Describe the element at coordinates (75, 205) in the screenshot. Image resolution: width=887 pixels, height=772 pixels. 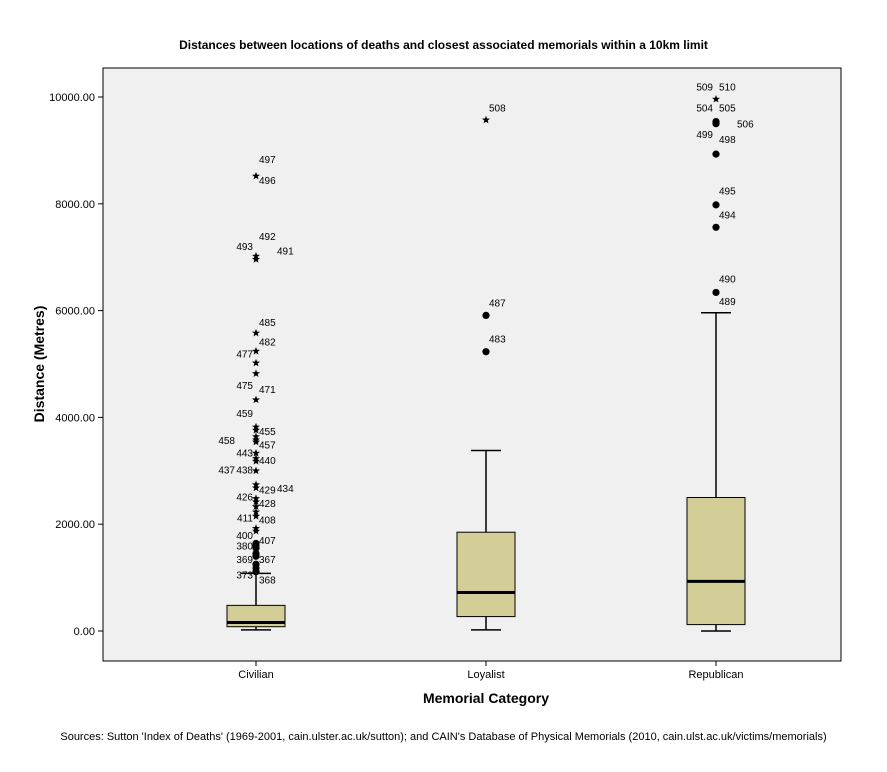
I see `y-tick-label: 8000.00` at that location.